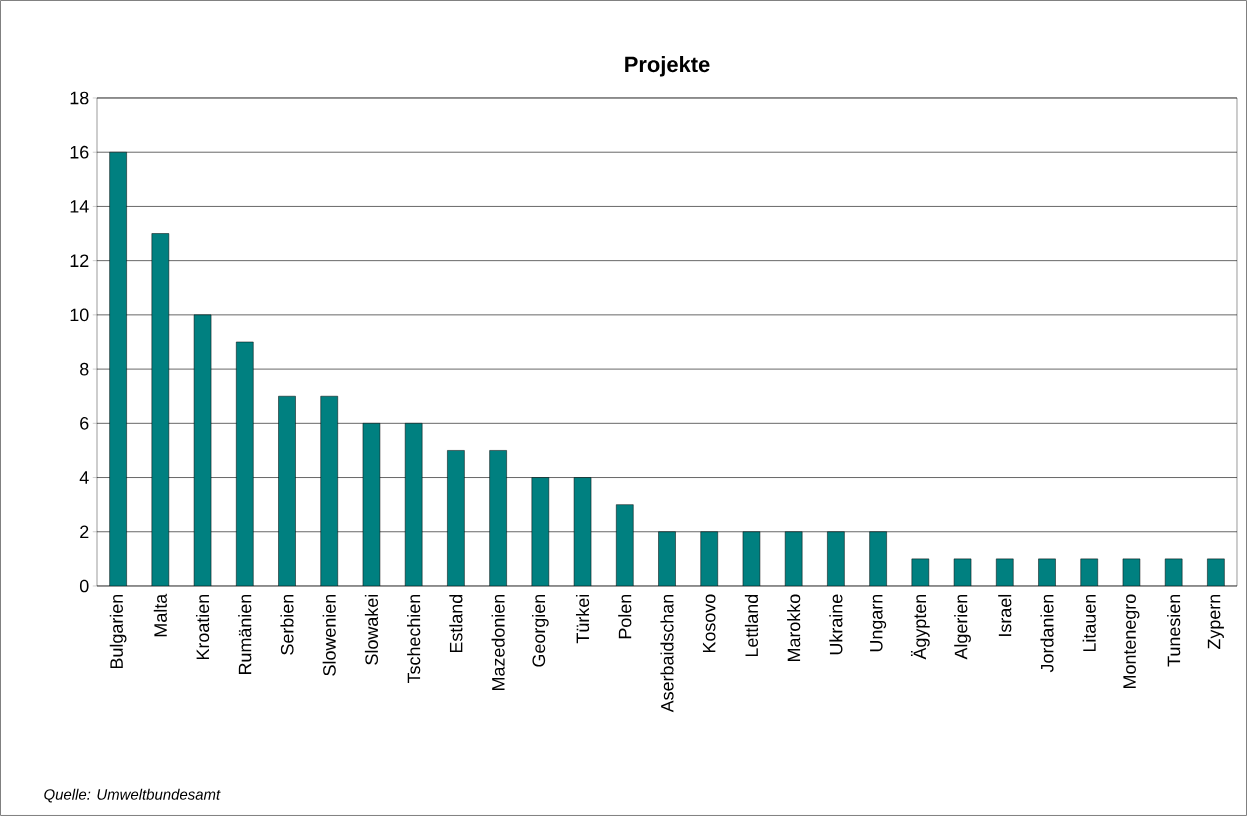 The image size is (1247, 816). What do you see at coordinates (1131, 641) in the screenshot?
I see `x-tick-label: Montenegro` at bounding box center [1131, 641].